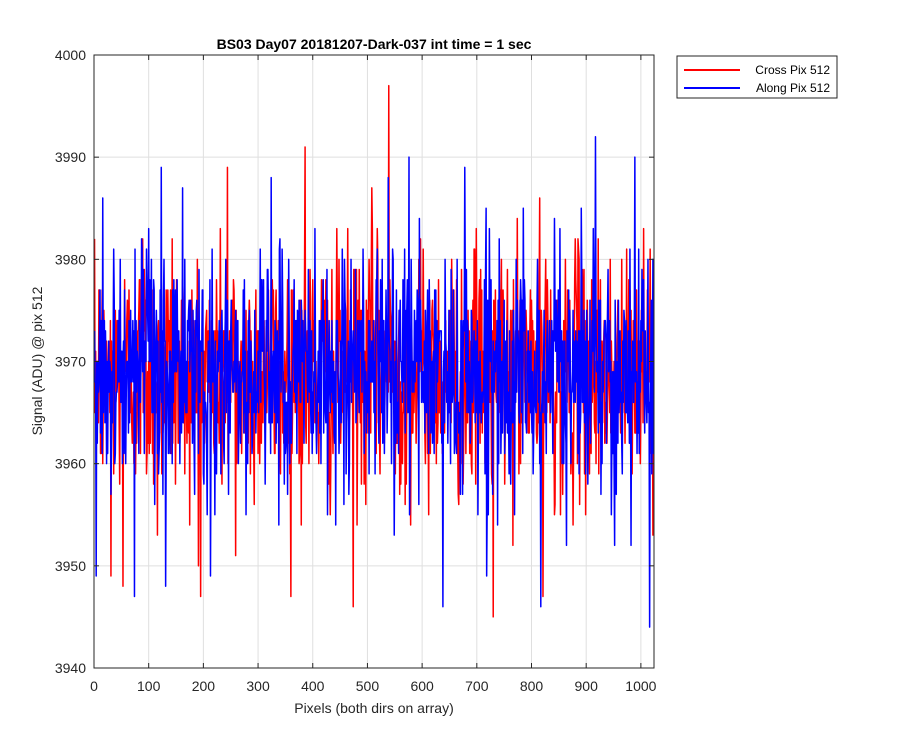 The height and width of the screenshot is (750, 900). I want to click on x-tick-label: 200, so click(204, 686).